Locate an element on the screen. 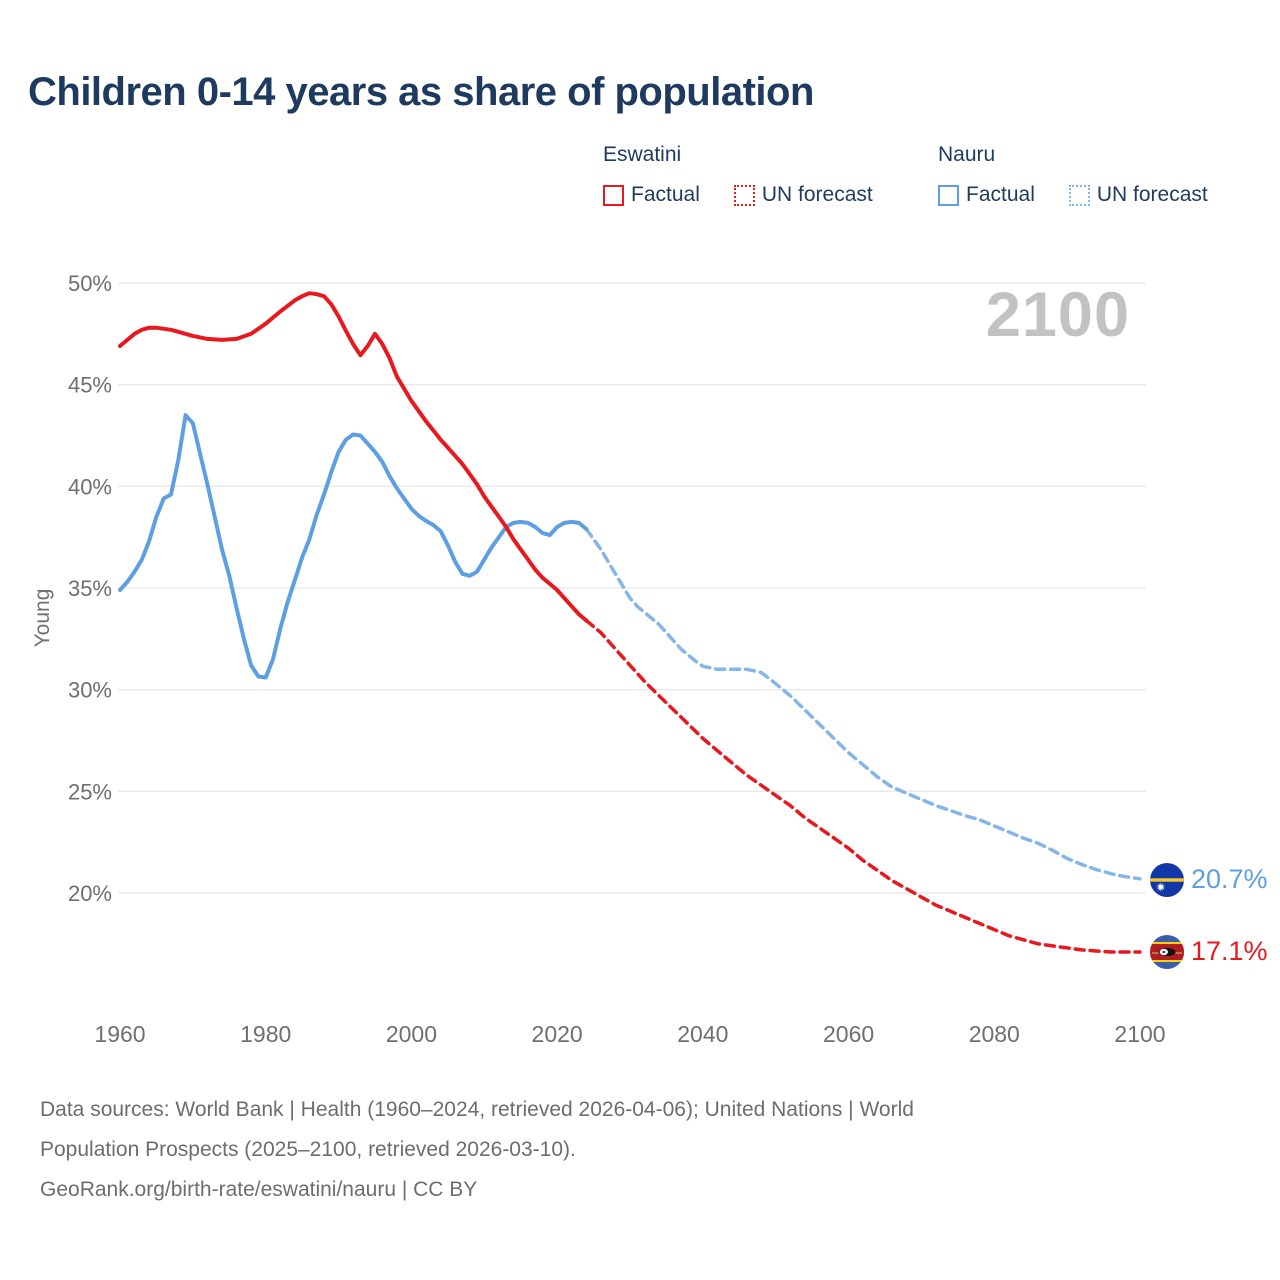  x-tick-label: 2080 is located at coordinates (994, 1034).